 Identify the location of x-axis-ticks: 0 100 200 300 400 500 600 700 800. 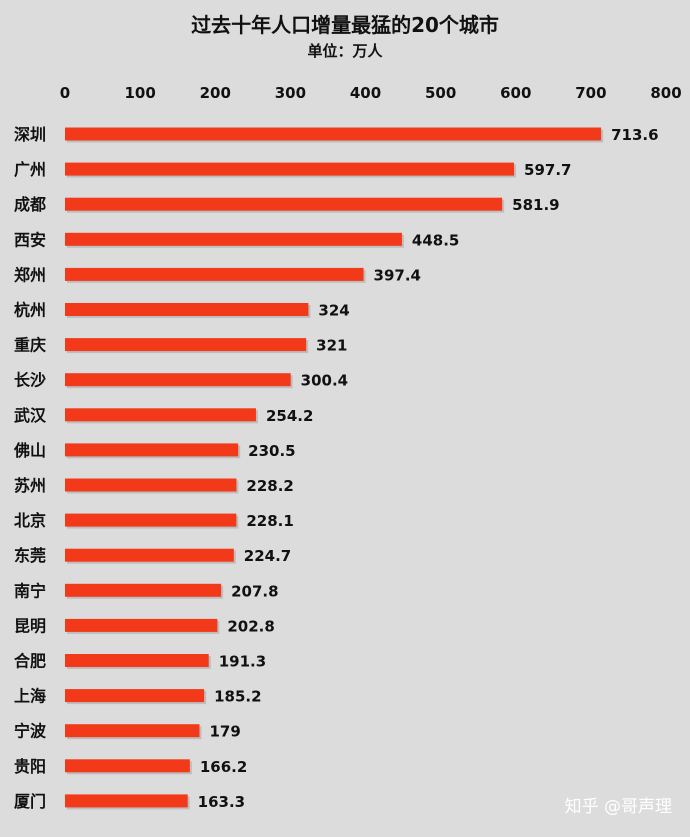
(371, 93).